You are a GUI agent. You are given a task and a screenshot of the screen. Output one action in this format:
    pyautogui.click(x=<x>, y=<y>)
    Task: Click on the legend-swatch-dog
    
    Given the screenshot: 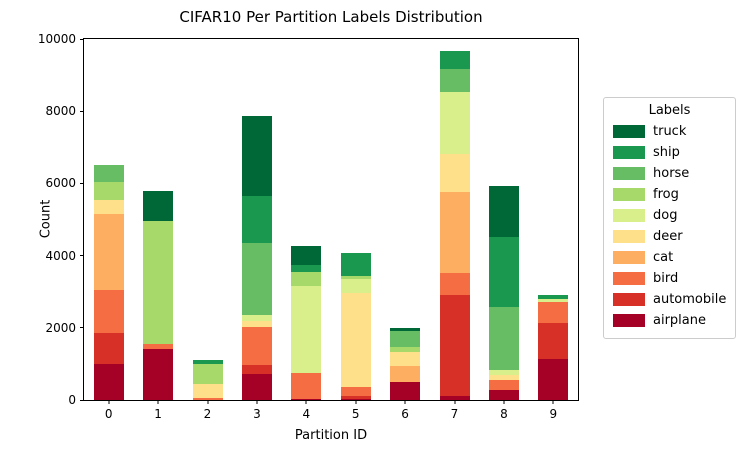 What is the action you would take?
    pyautogui.click(x=629, y=215)
    